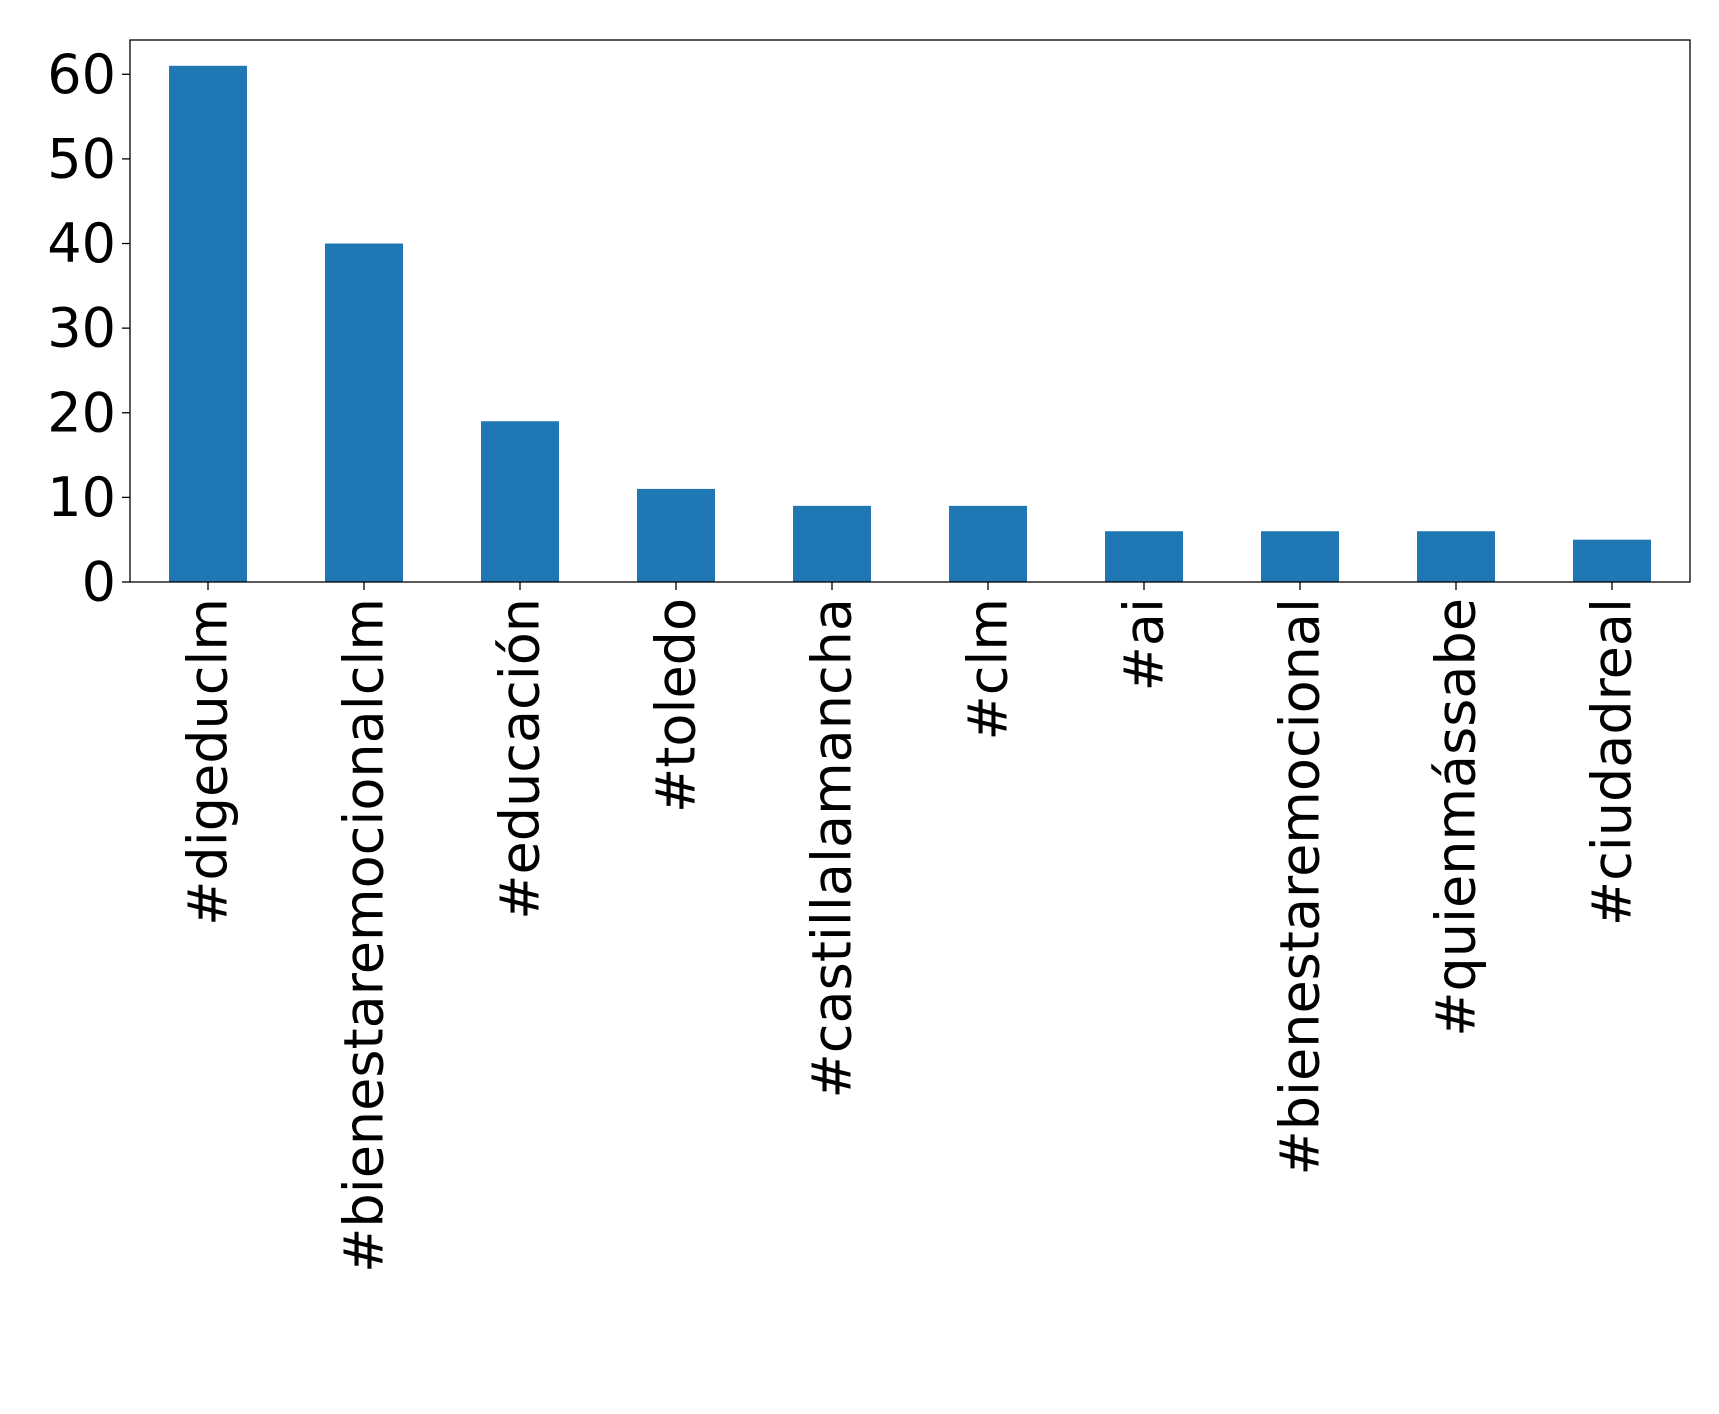 The height and width of the screenshot is (1414, 1719). Describe the element at coordinates (81, 158) in the screenshot. I see `y-tick-label-5: 50` at that location.